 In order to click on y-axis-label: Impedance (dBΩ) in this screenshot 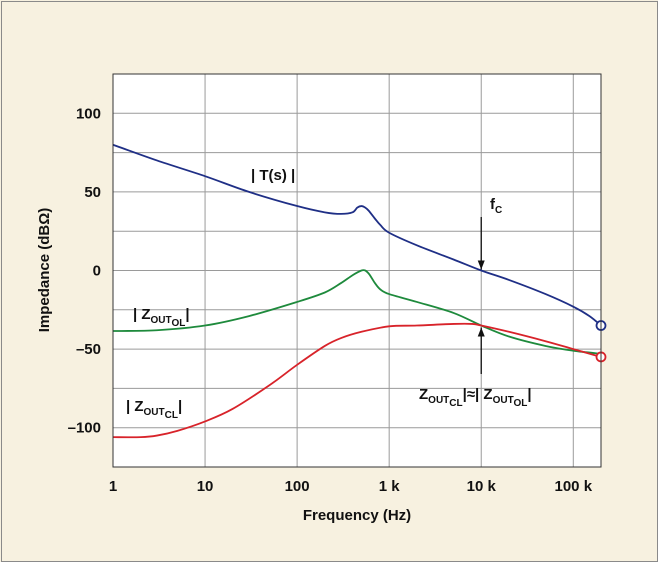, I will do `click(44, 270)`.